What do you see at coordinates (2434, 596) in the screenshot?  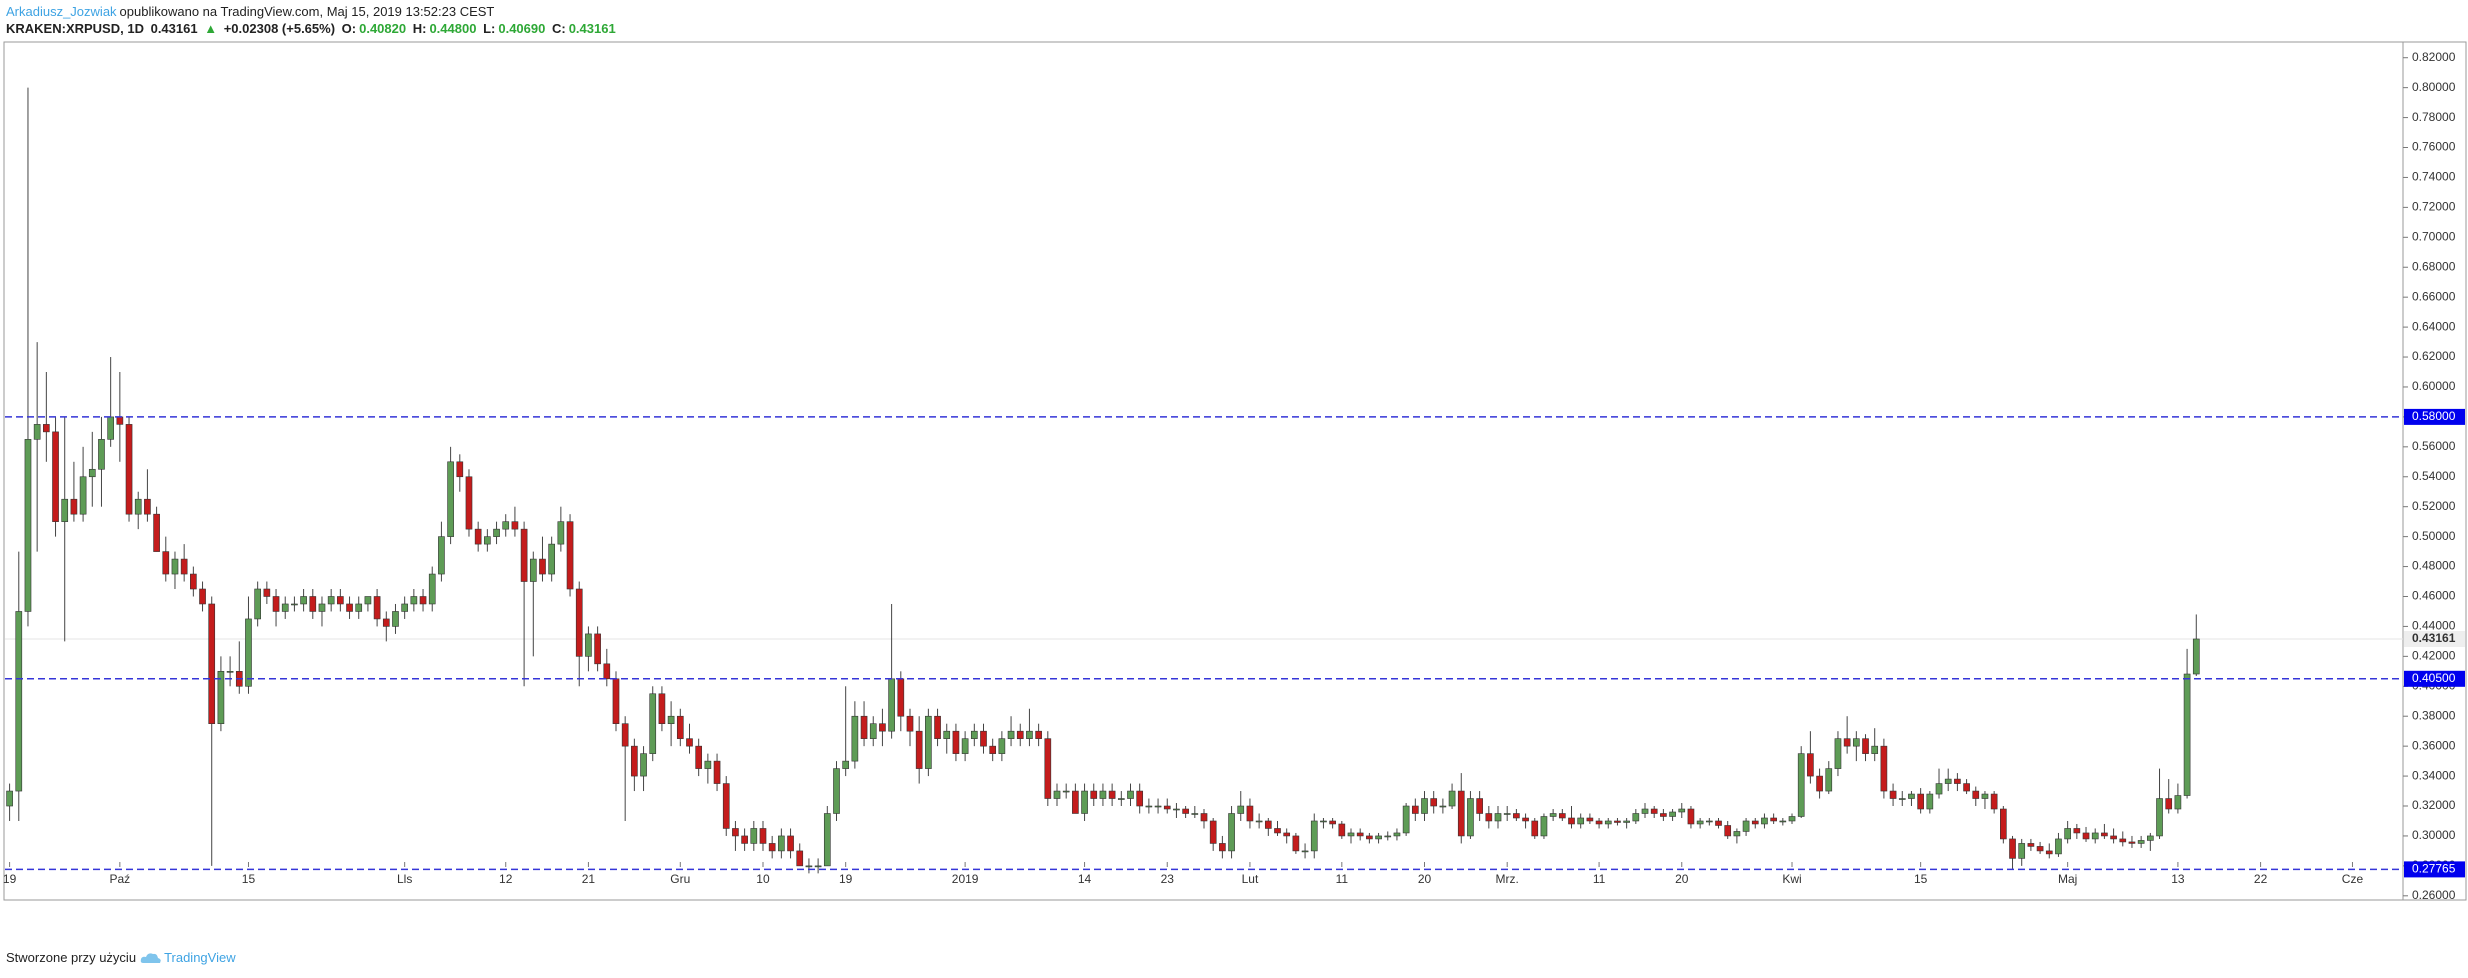 I see `y-tick-label: 0.46000` at bounding box center [2434, 596].